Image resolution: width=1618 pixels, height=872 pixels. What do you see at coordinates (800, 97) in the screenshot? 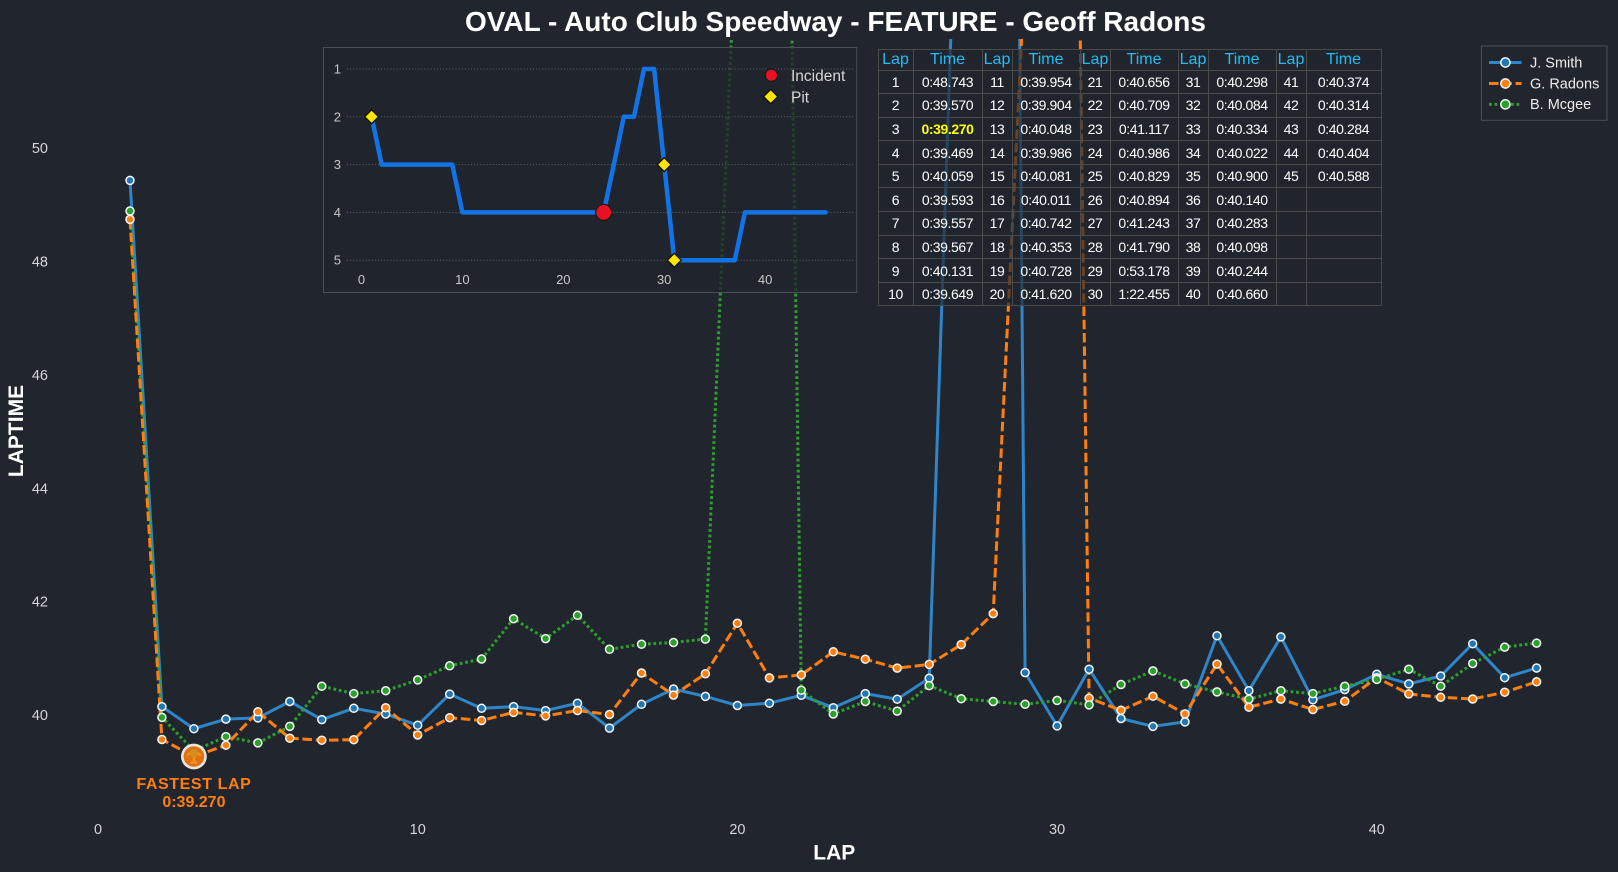
I see `svg-text: Pit` at bounding box center [800, 97].